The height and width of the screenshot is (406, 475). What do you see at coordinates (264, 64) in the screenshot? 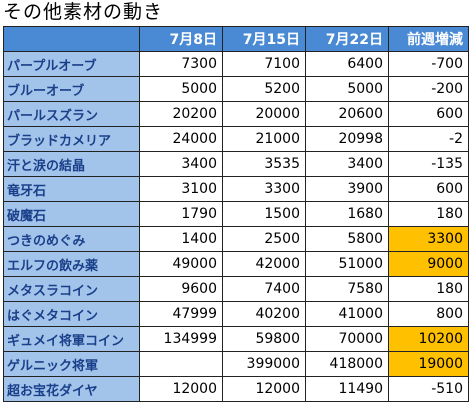
I see `value-jul15: 7100` at bounding box center [264, 64].